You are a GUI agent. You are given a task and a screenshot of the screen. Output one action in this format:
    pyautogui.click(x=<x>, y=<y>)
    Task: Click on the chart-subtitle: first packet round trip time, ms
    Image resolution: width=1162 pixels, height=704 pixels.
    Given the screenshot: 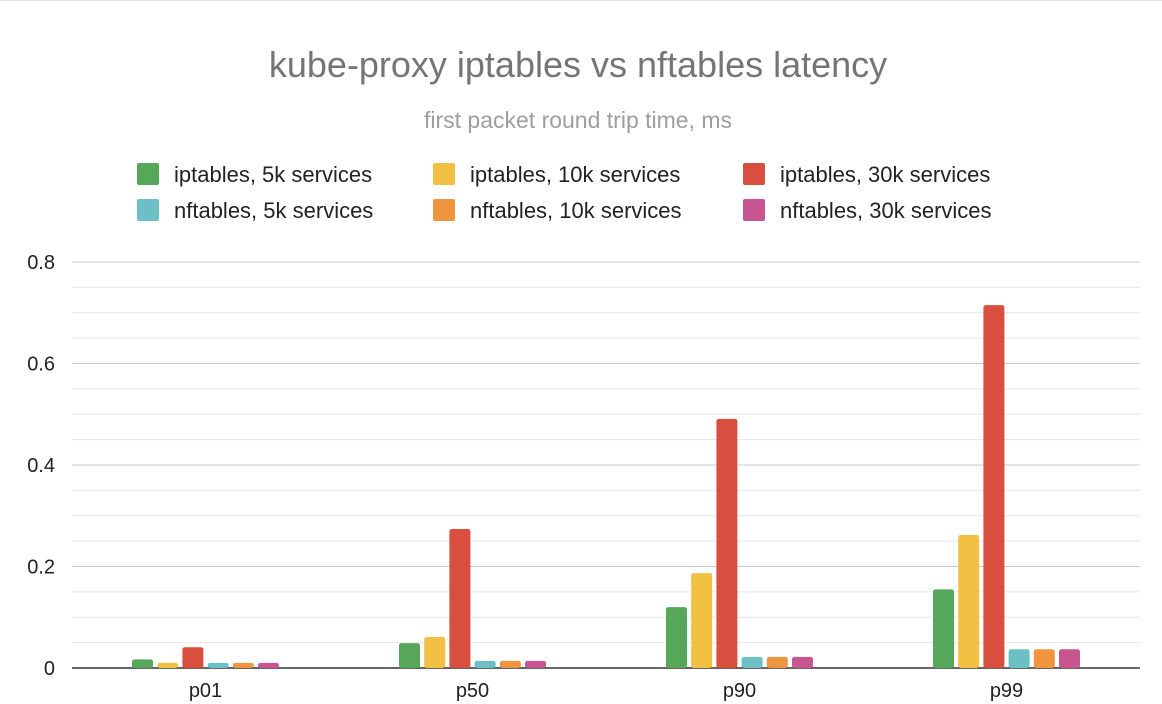 What is the action you would take?
    pyautogui.click(x=578, y=120)
    